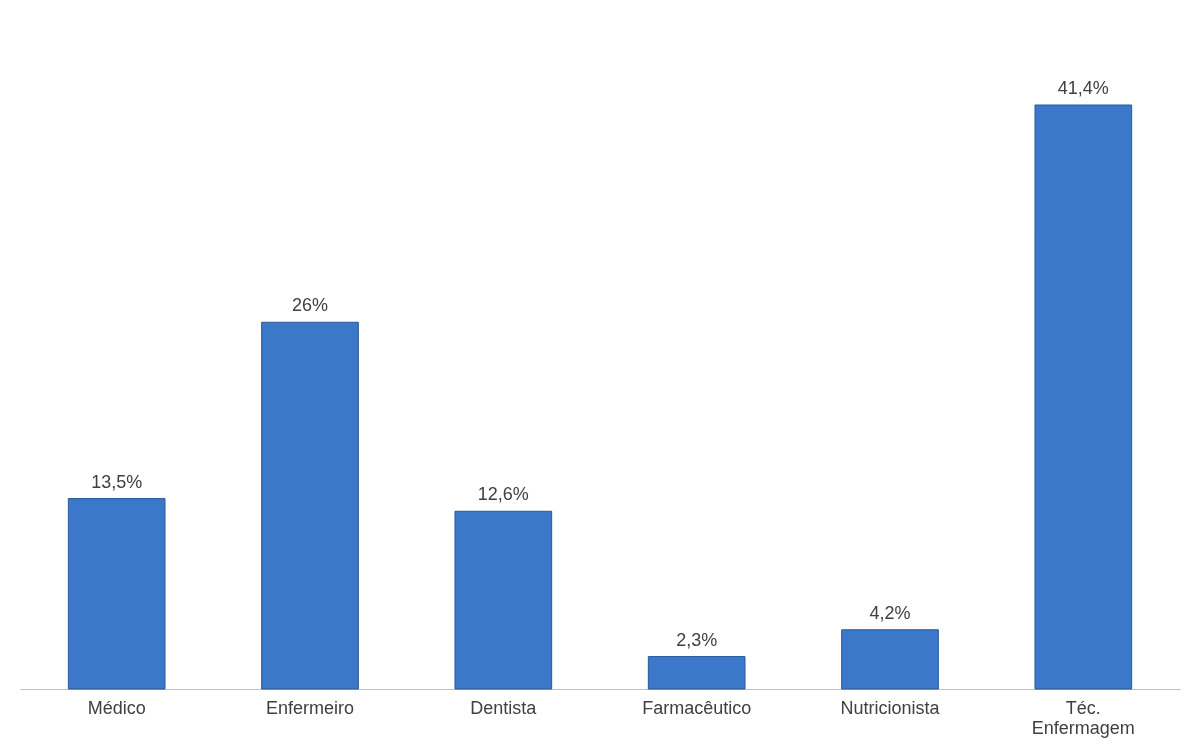 The image size is (1200, 747). Describe the element at coordinates (890, 612) in the screenshot. I see `data-label: 4,2%` at that location.